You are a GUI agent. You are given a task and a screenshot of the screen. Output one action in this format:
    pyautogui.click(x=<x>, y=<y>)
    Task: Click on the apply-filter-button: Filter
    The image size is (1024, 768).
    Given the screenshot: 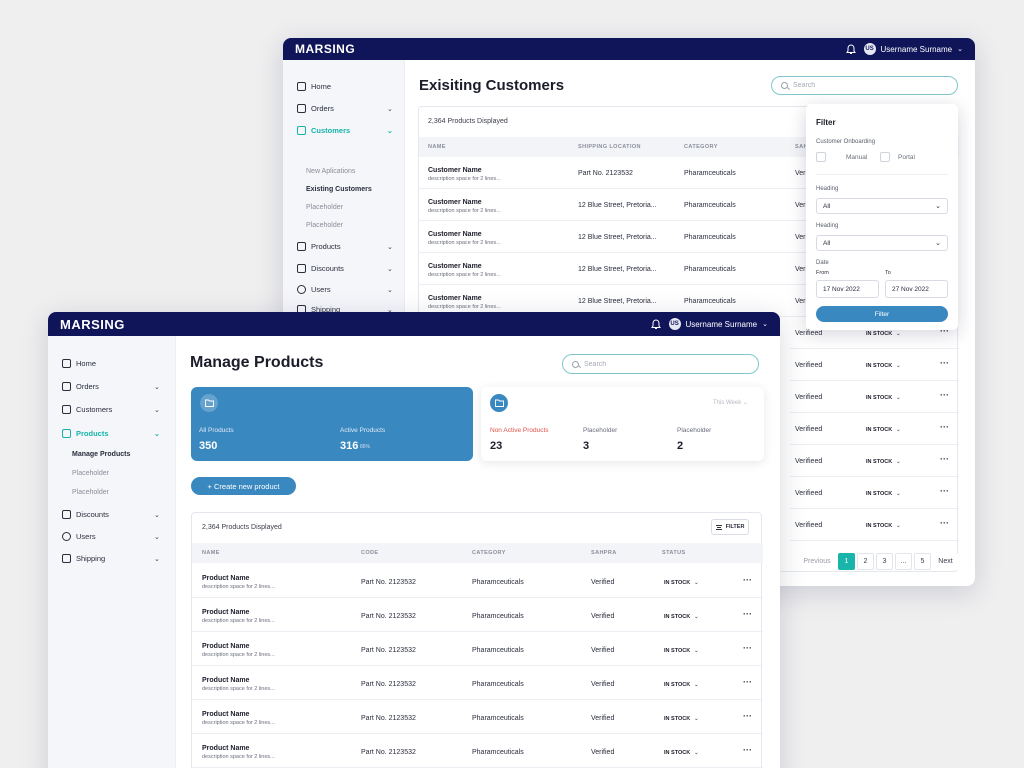 What is the action you would take?
    pyautogui.click(x=882, y=314)
    